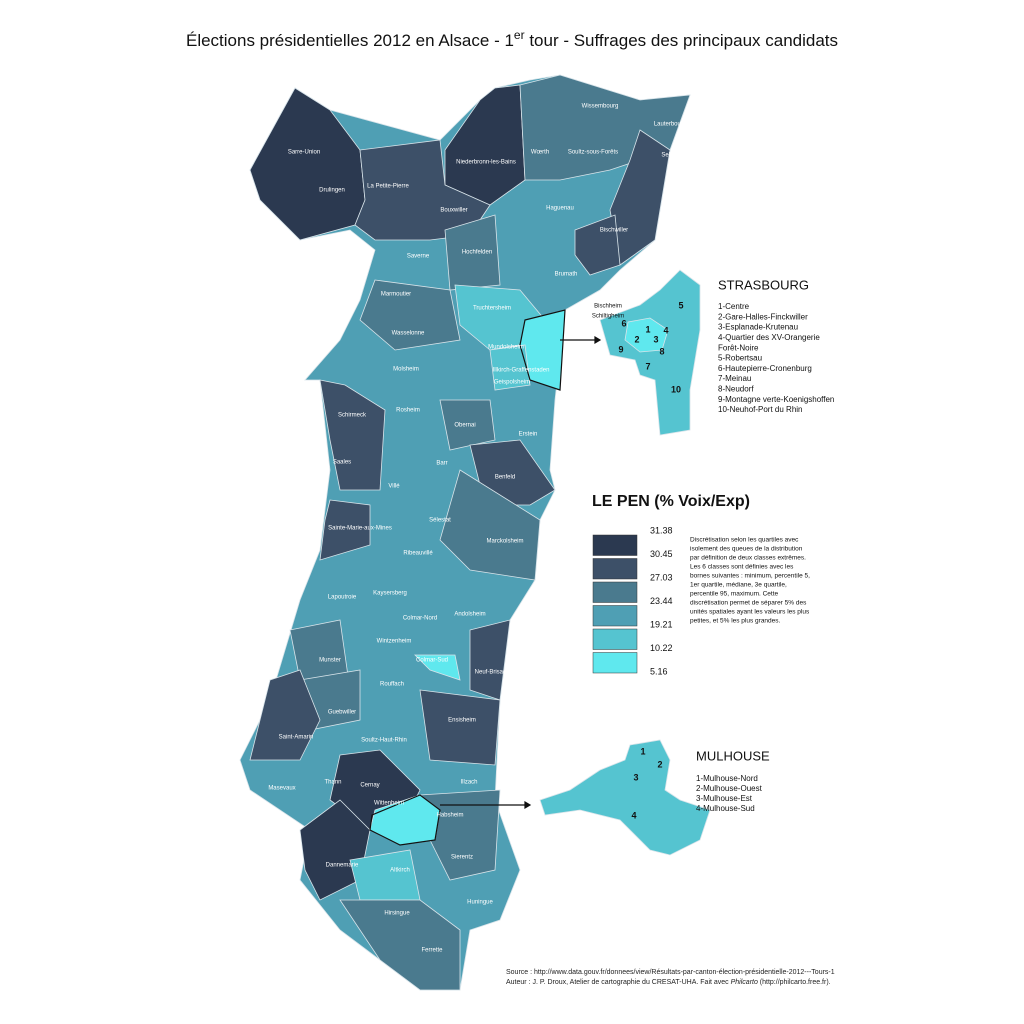 The width and height of the screenshot is (1024, 1024). Describe the element at coordinates (332, 191) in the screenshot. I see `canton-label: Drulingen` at that location.